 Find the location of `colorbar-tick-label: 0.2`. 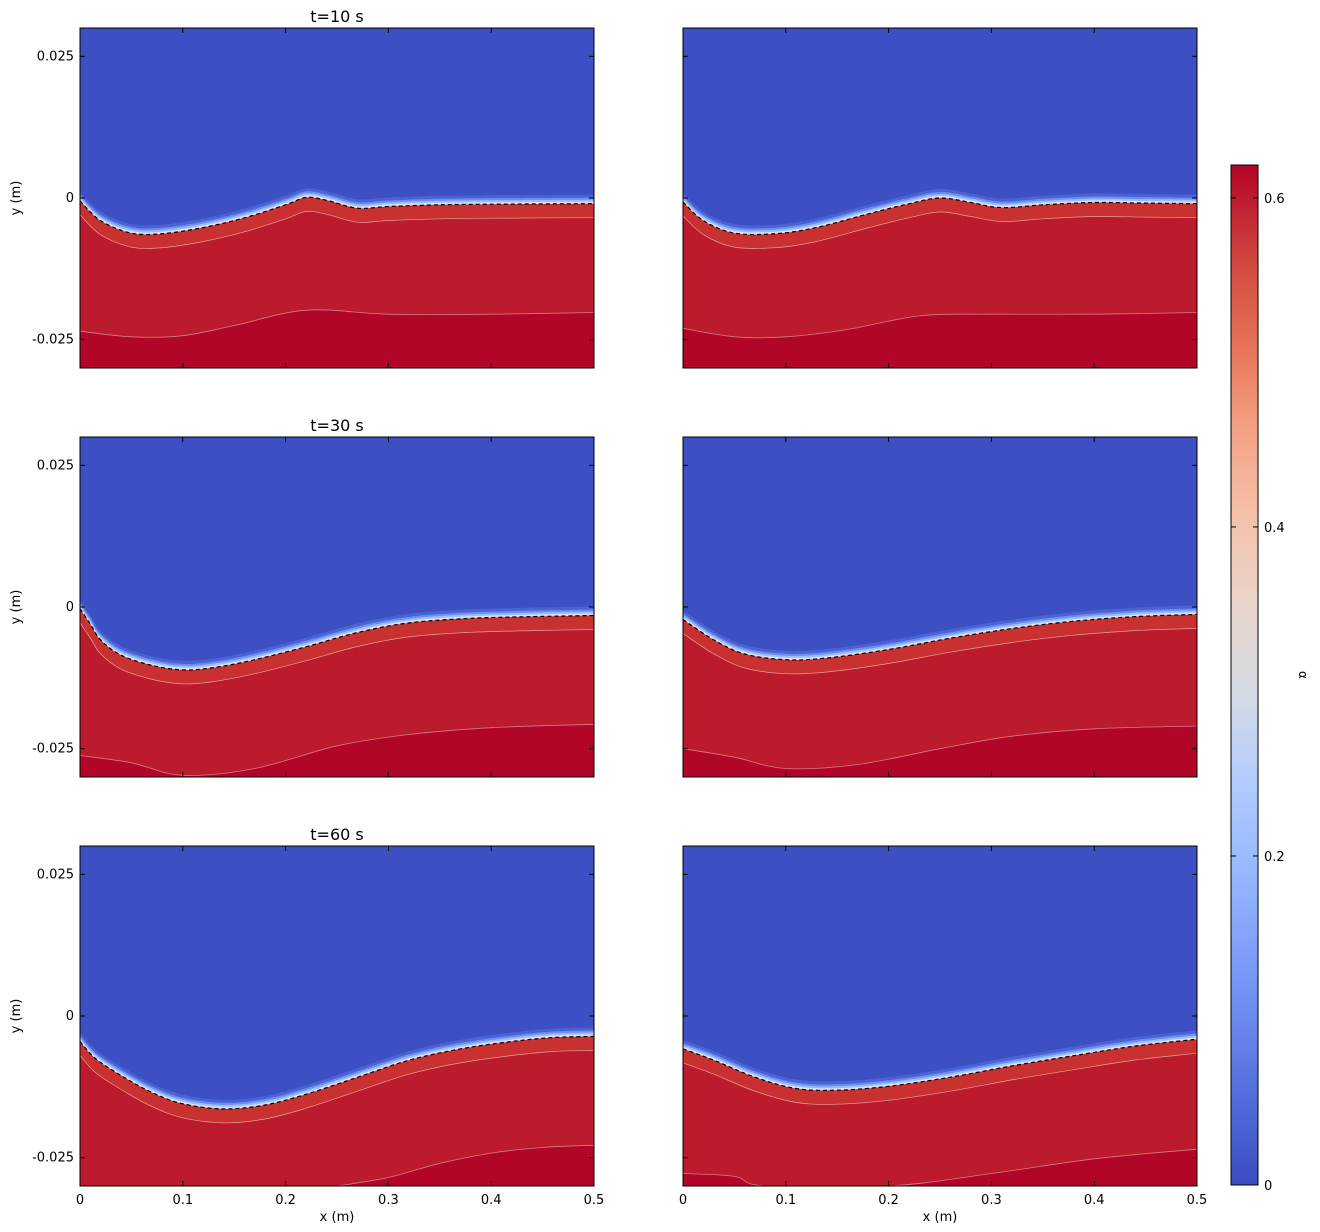

colorbar-tick-label: 0.2 is located at coordinates (1274, 857).